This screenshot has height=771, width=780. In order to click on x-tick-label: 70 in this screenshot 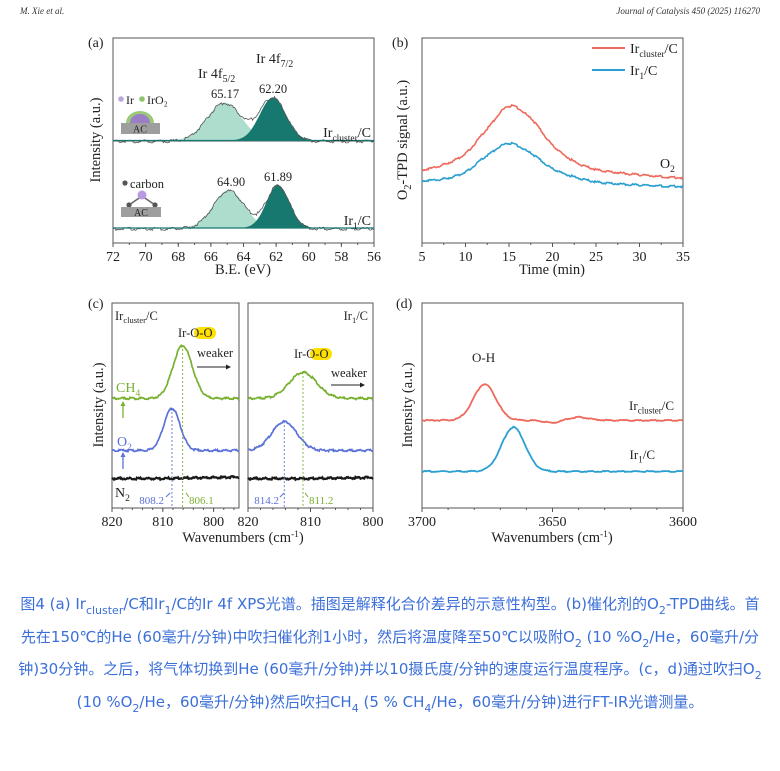, I will do `click(146, 257)`.